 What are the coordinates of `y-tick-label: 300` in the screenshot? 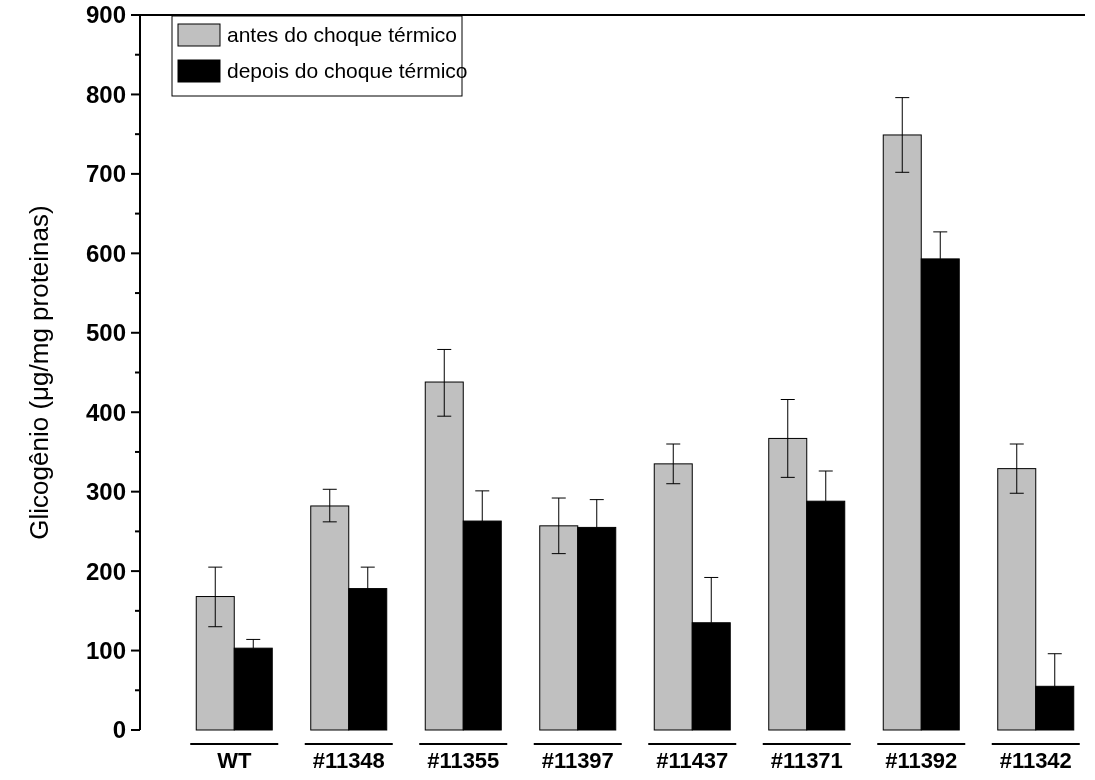 It's located at (105, 492).